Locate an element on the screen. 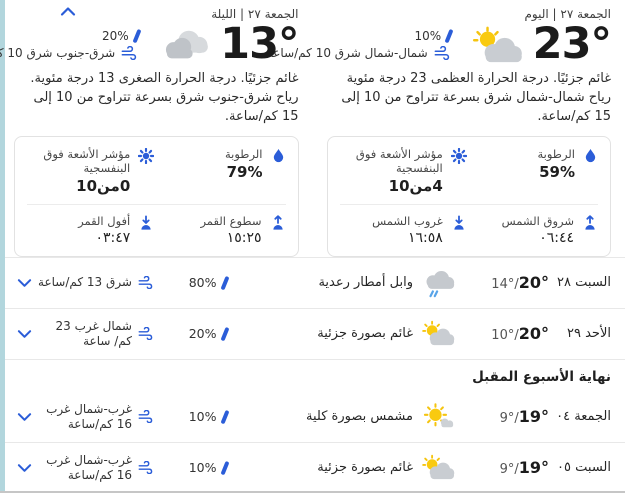 The image size is (625, 493). rain-showers-icon is located at coordinates (438, 282).